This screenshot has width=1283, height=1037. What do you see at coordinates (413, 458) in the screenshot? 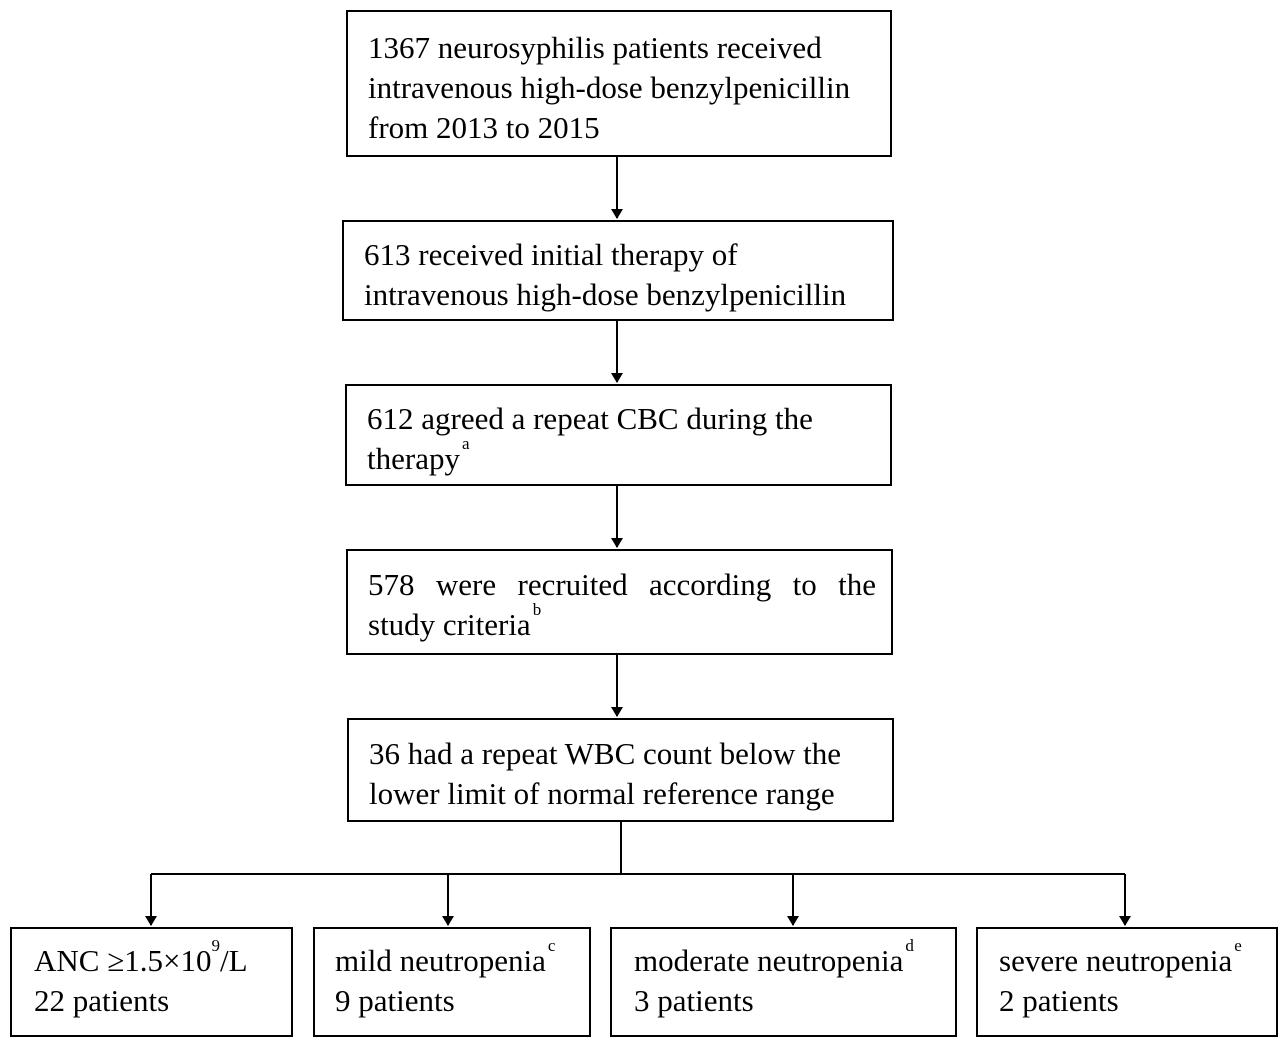
I see `step3-line2: therapy` at bounding box center [413, 458].